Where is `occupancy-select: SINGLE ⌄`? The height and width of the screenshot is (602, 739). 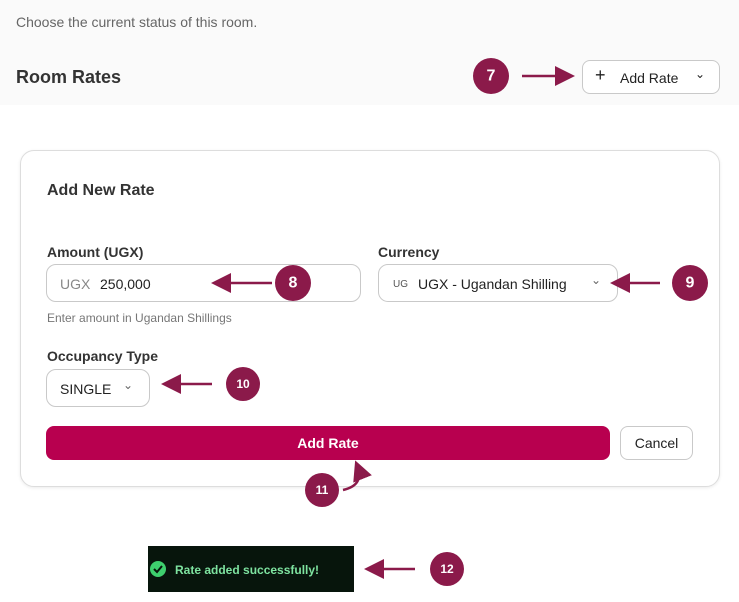 occupancy-select: SINGLE ⌄ is located at coordinates (98, 388).